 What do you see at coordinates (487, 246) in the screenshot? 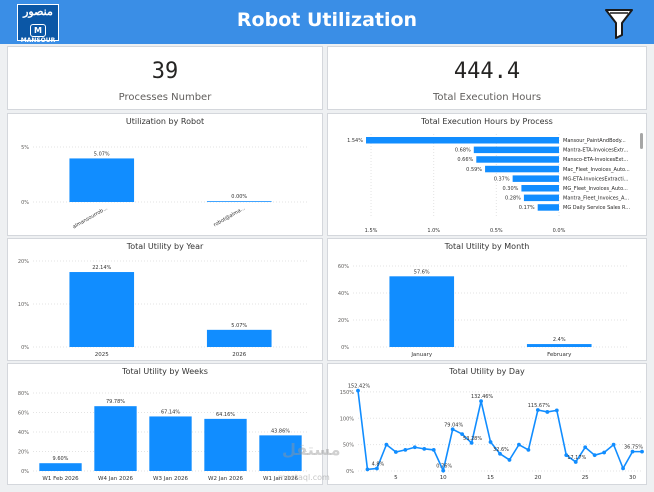
I see `chart-title: Total Utility by Month` at bounding box center [487, 246].